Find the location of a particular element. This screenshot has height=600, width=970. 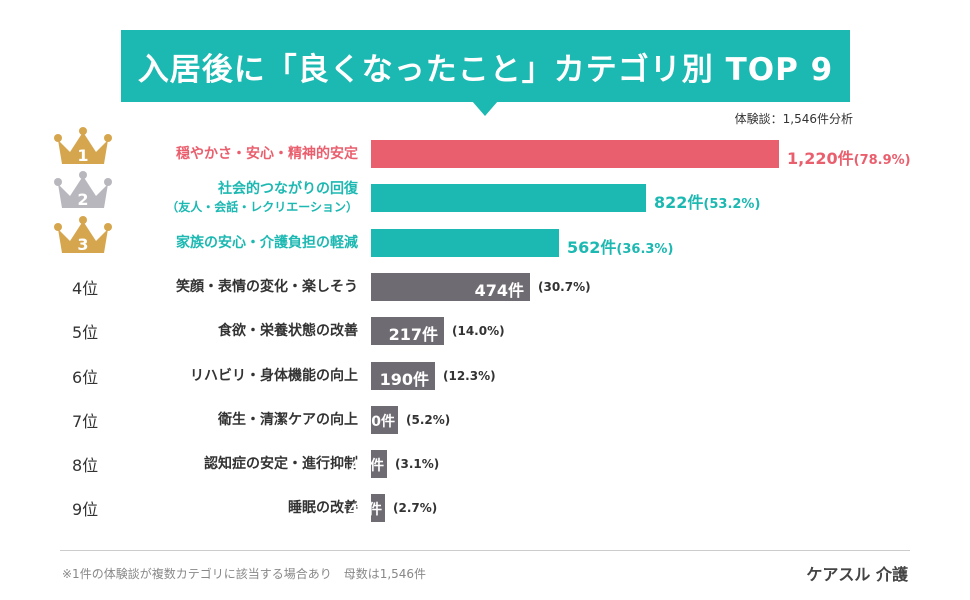

bar-row: 3 家族の安心・介護負担の軽減 562件(36.3%) is located at coordinates (485, 239).